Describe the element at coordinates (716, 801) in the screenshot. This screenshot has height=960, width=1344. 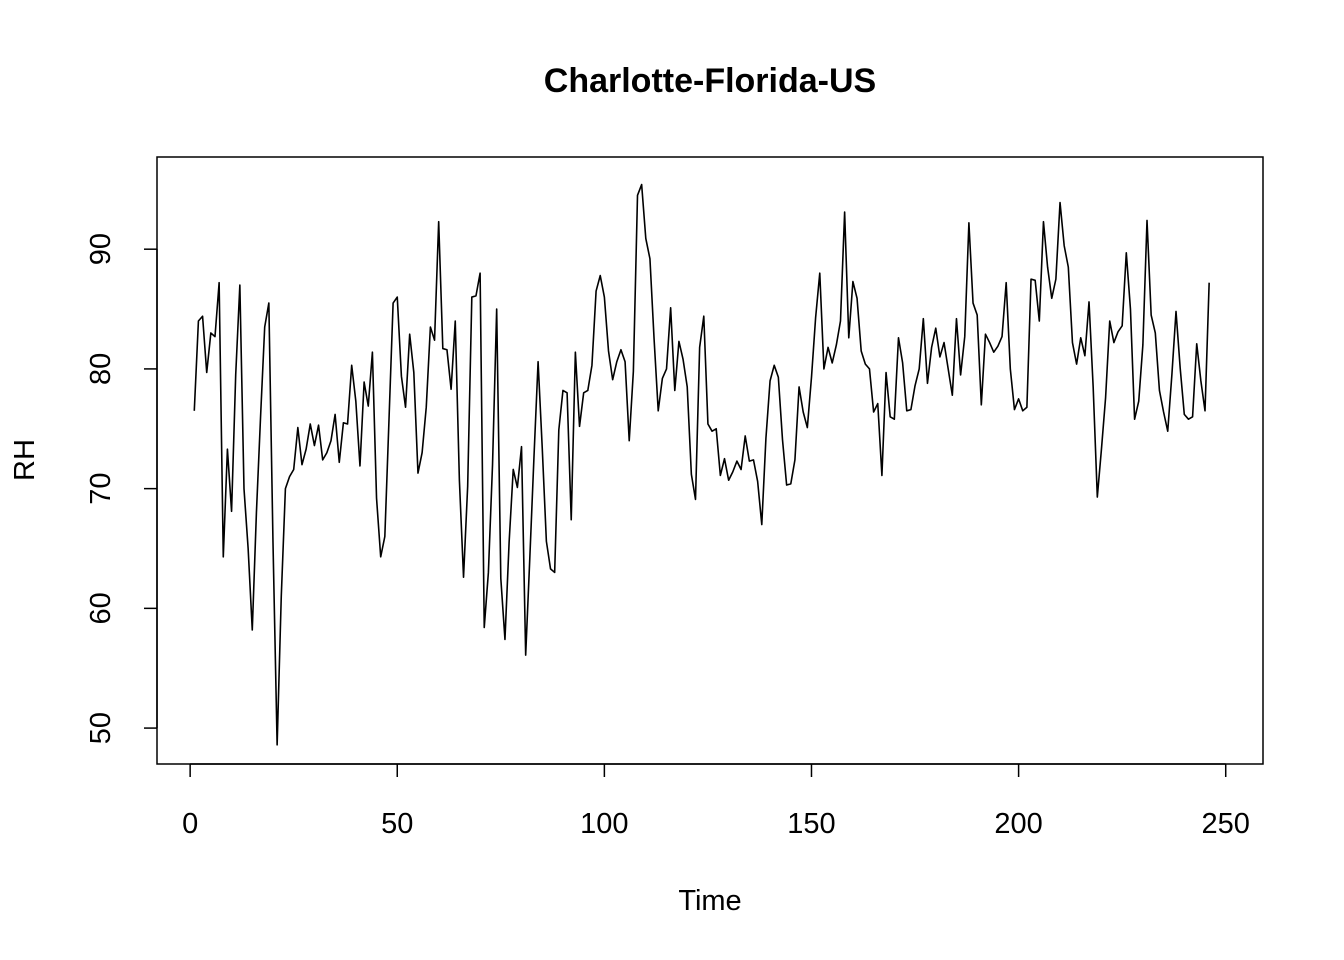
I see `x-axis: 0 50 100 150 200 250` at that location.